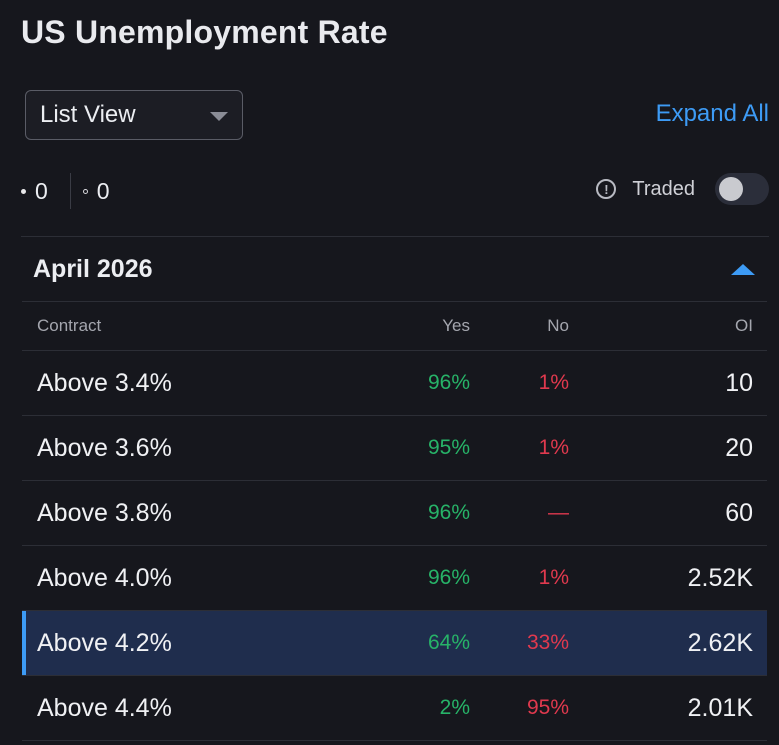 This screenshot has width=779, height=745. Describe the element at coordinates (394, 448) in the screenshot. I see `table-row: Above 3.6% 95% 1% 20` at that location.